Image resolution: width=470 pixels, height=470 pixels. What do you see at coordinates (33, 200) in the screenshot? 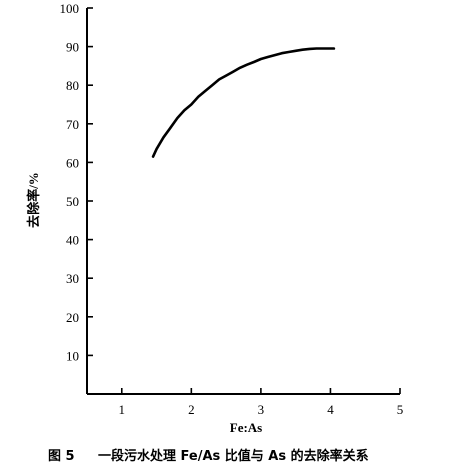
I see `y-axis-title: 去除率/%` at bounding box center [33, 200].